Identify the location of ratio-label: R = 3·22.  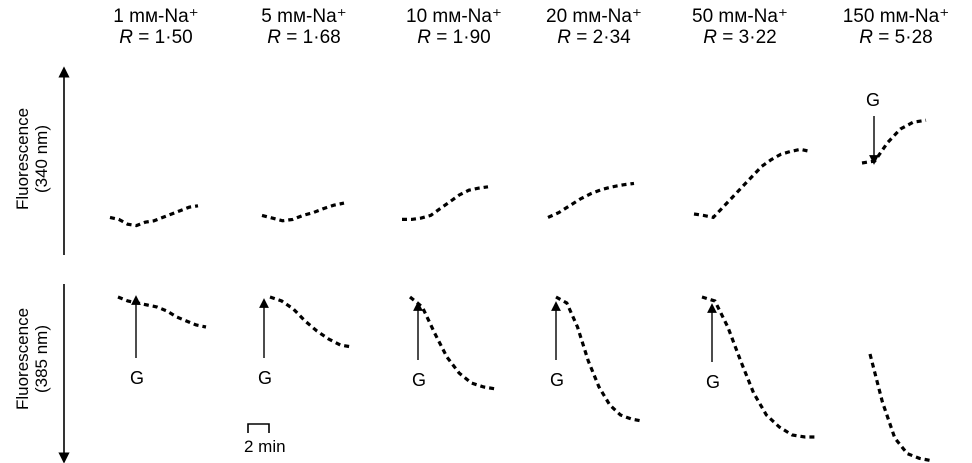
(740, 37).